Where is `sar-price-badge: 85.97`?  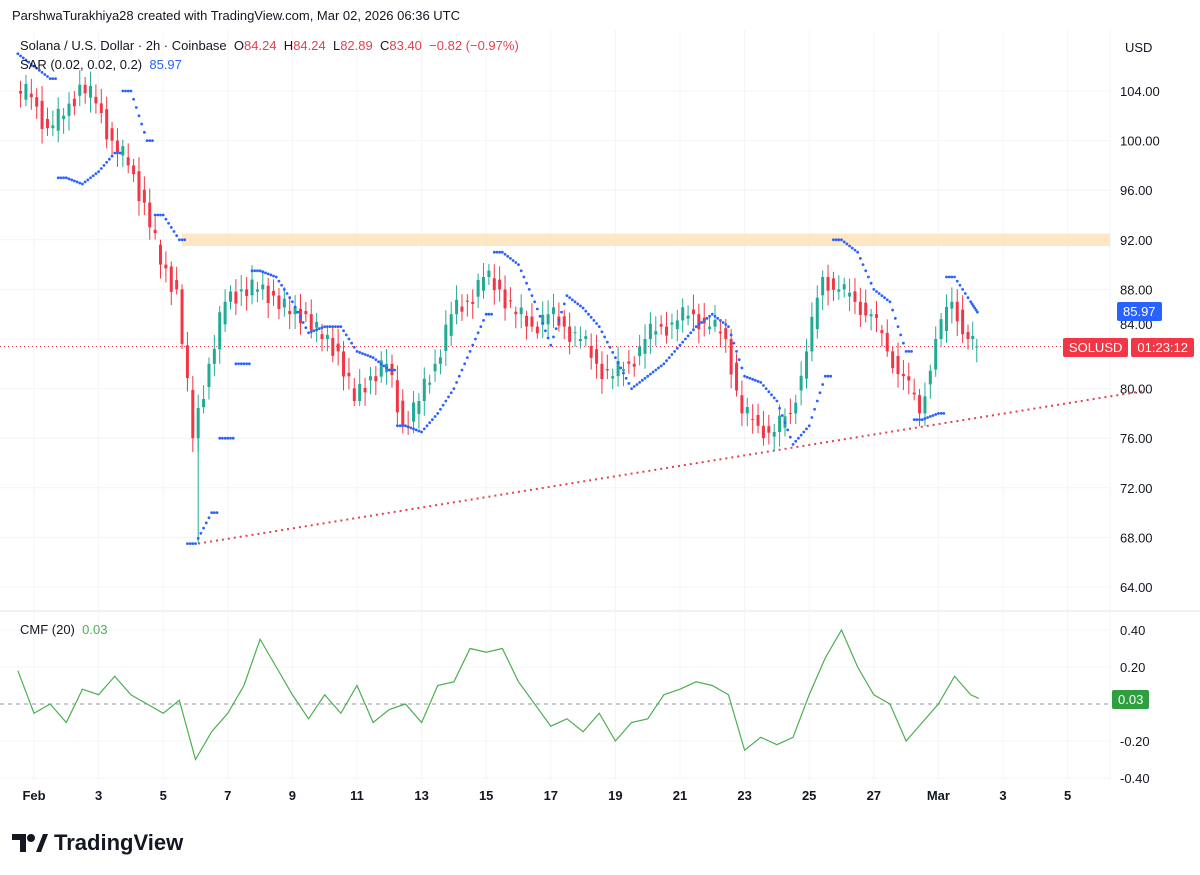 sar-price-badge: 85.97 is located at coordinates (1139, 311).